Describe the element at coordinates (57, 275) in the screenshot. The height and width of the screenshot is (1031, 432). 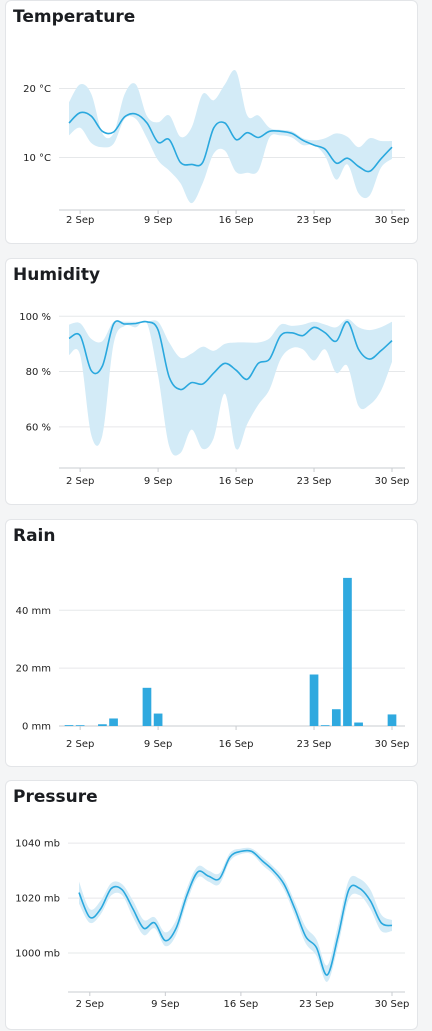
I see `card-title: Humidity` at that location.